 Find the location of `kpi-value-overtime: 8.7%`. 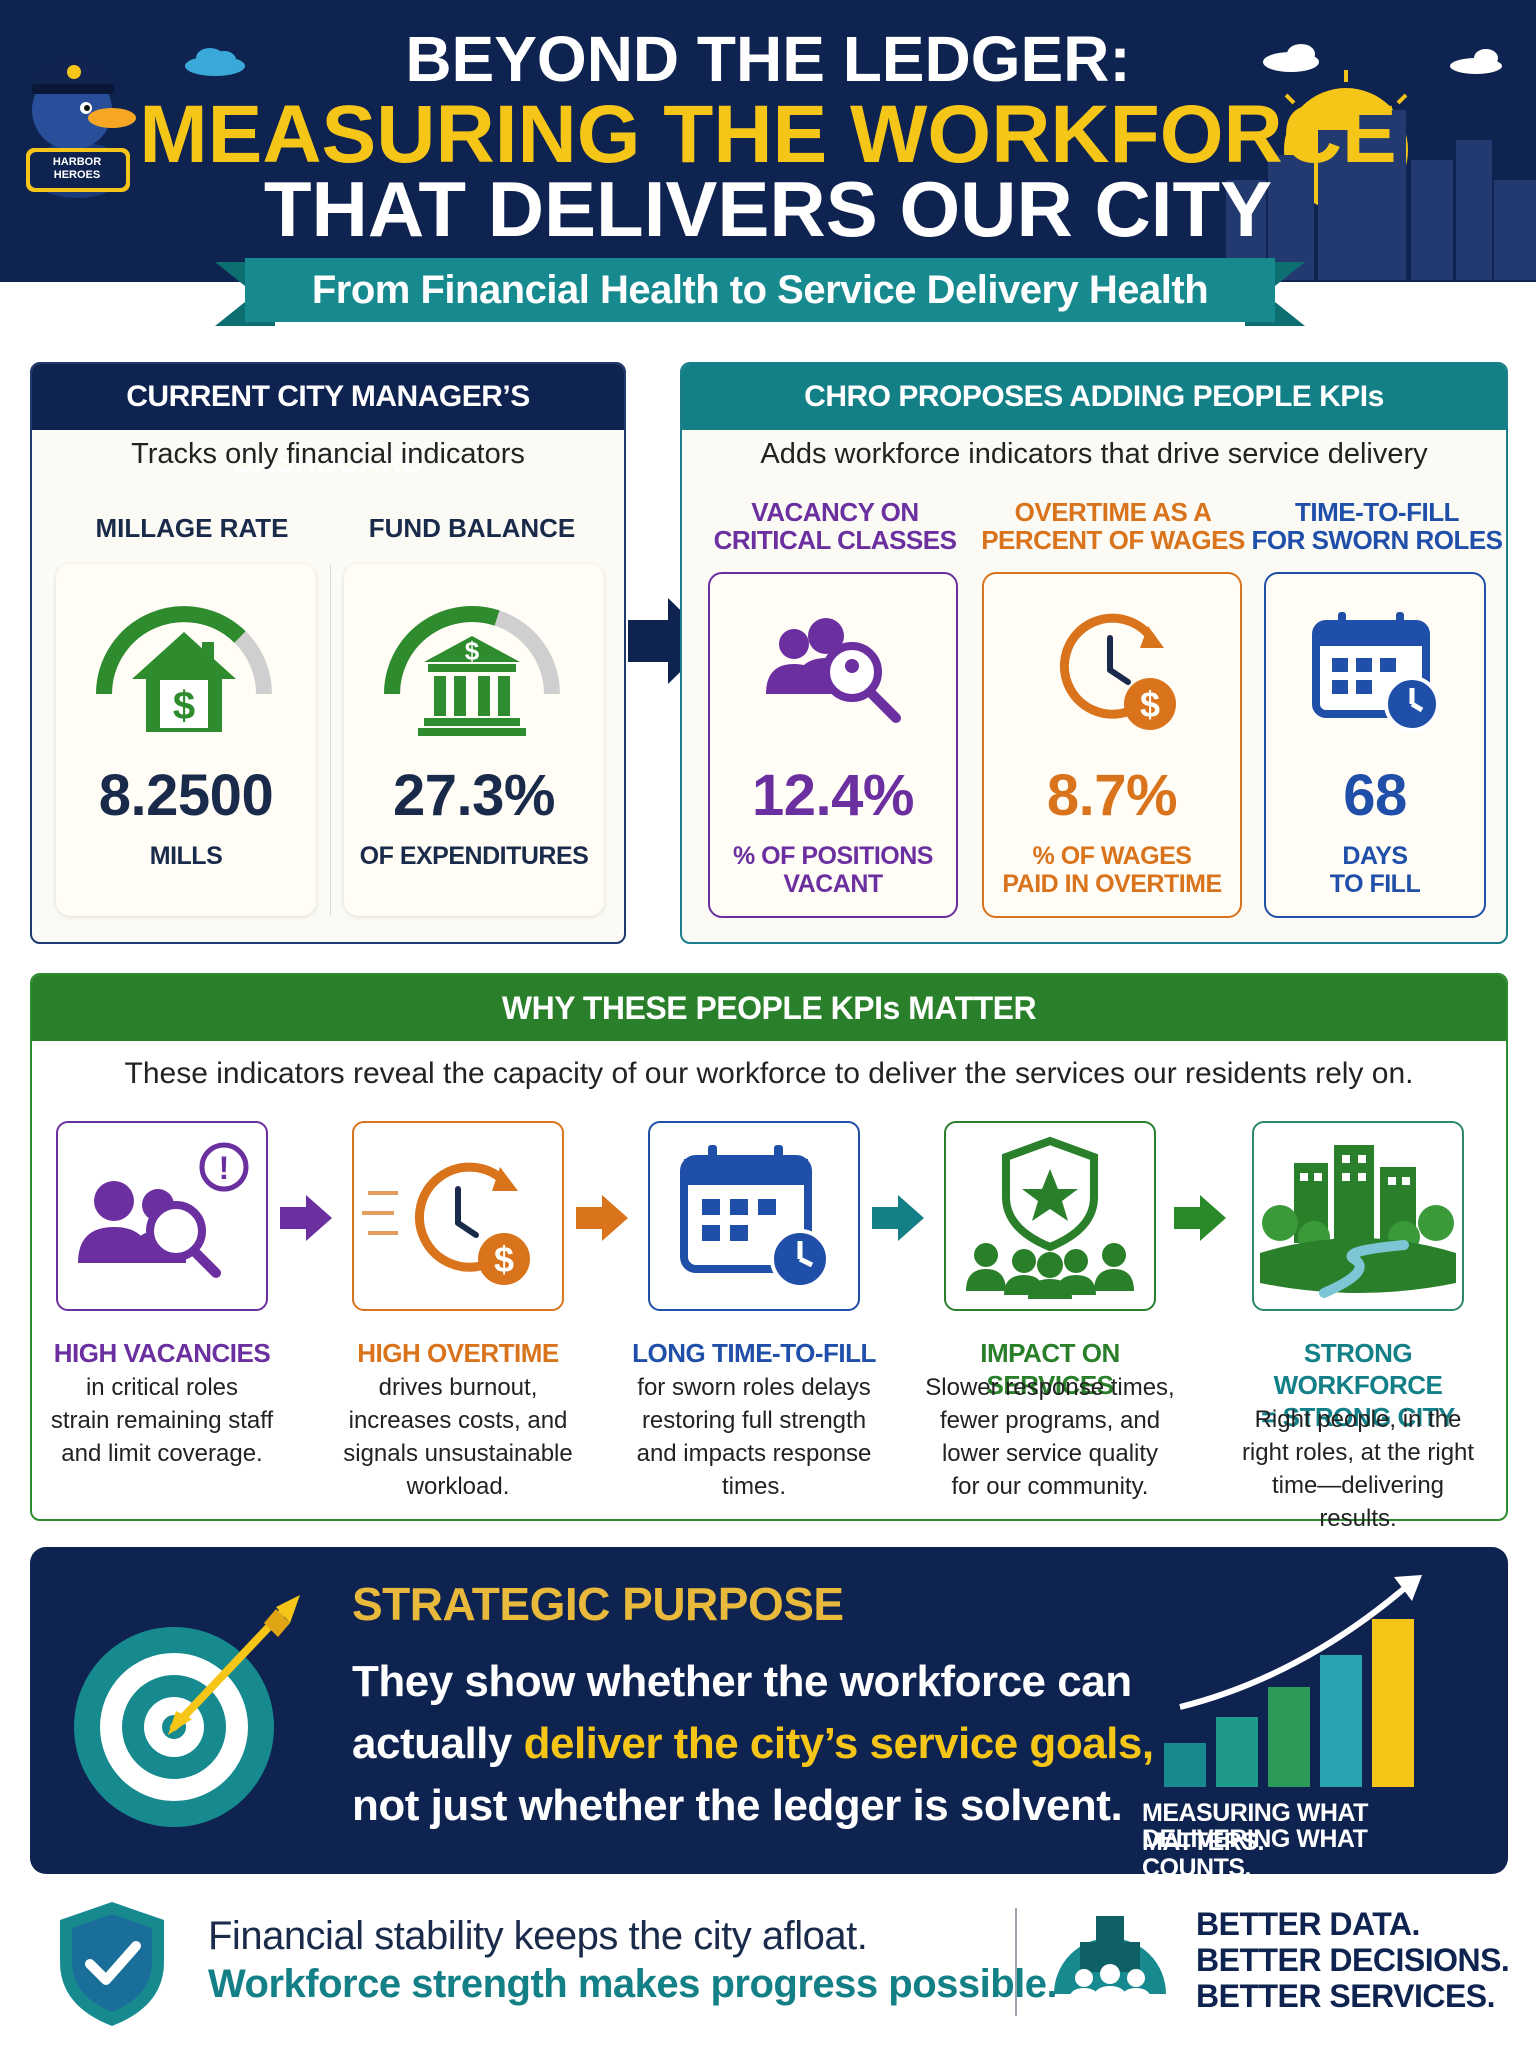

kpi-value-overtime: 8.7% is located at coordinates (1112, 795).